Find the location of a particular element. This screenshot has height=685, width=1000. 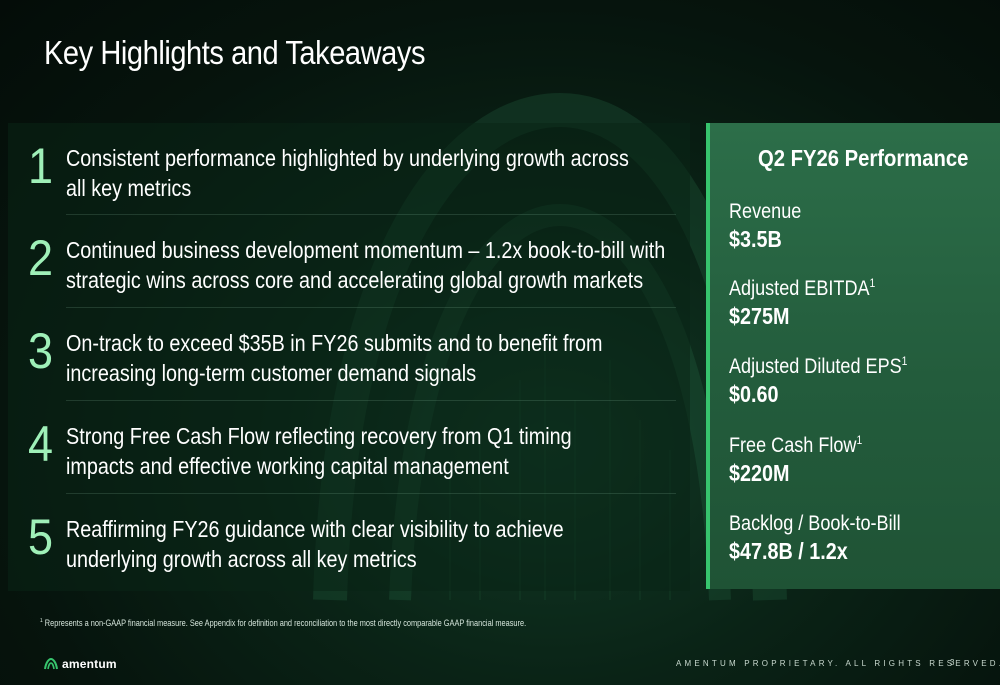

highlight-number: 2 is located at coordinates (41, 258).